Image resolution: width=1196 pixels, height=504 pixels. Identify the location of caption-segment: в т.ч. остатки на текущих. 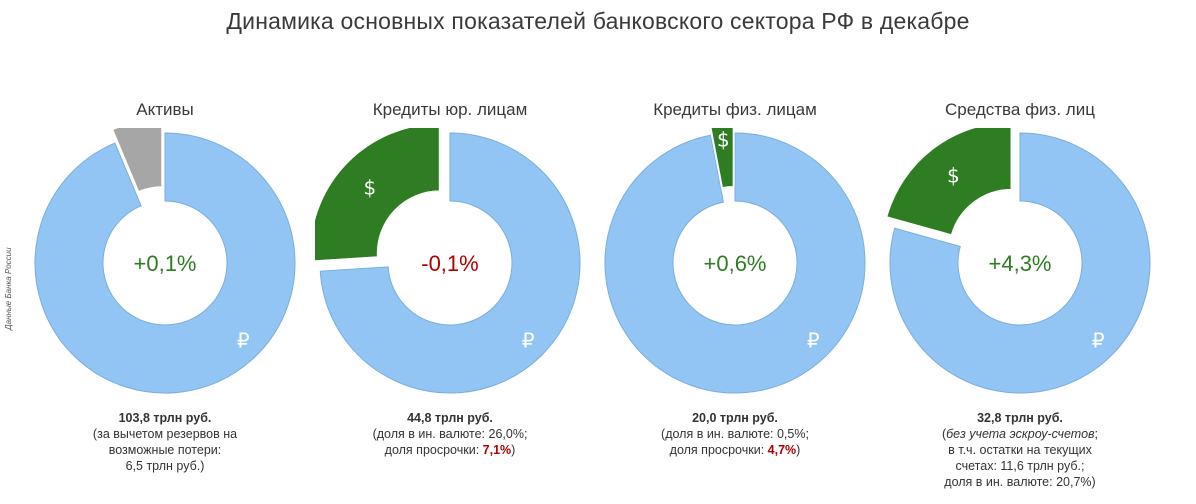
(1020, 450).